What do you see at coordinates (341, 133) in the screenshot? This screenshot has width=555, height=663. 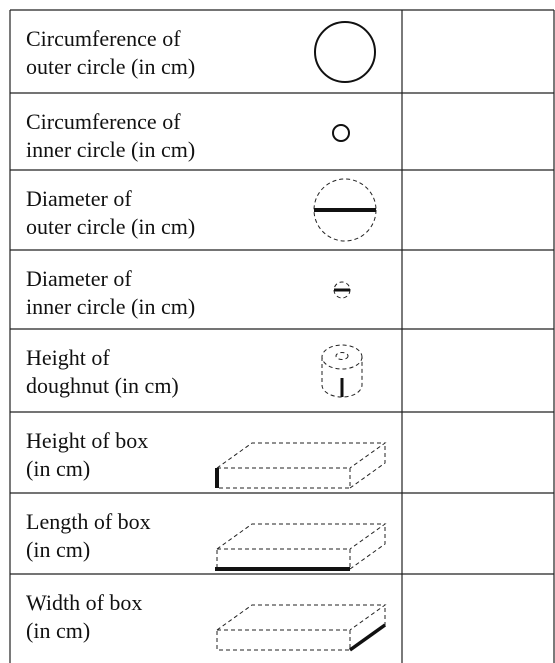 I see `icon-inner-circle` at bounding box center [341, 133].